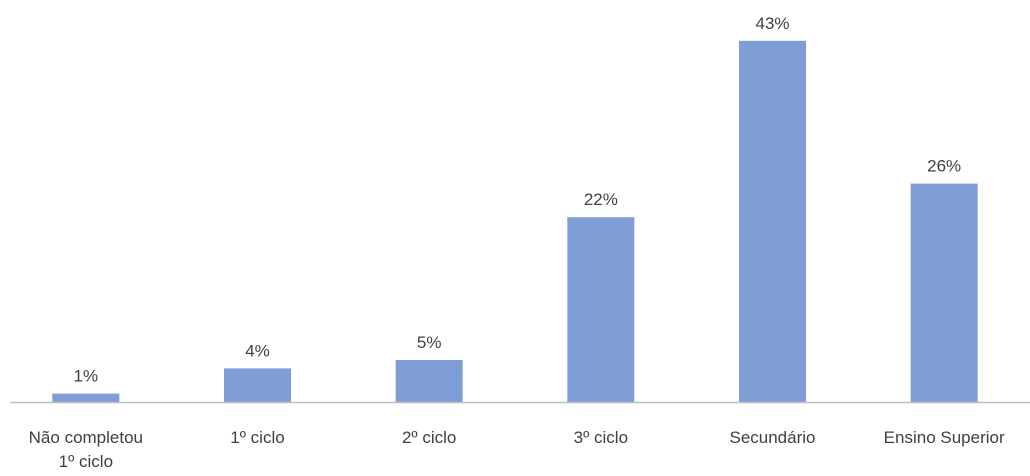 This screenshot has width=1030, height=476. I want to click on x-tick-label-4: Secundário, so click(772, 437).